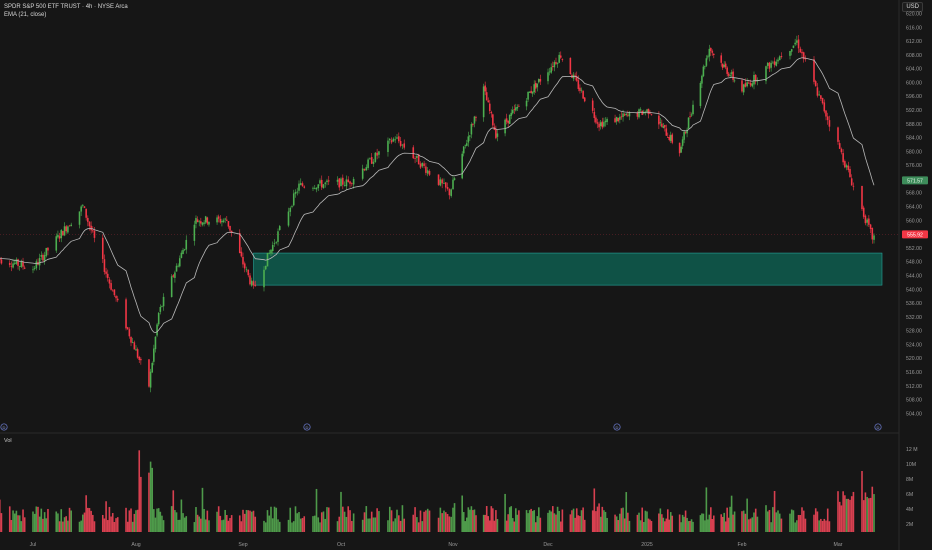 The image size is (932, 550). Describe the element at coordinates (66, 7) in the screenshot. I see `symbol-title: SPDR S&P 500 ETF TRUST · 4h · NYSE Arca` at that location.